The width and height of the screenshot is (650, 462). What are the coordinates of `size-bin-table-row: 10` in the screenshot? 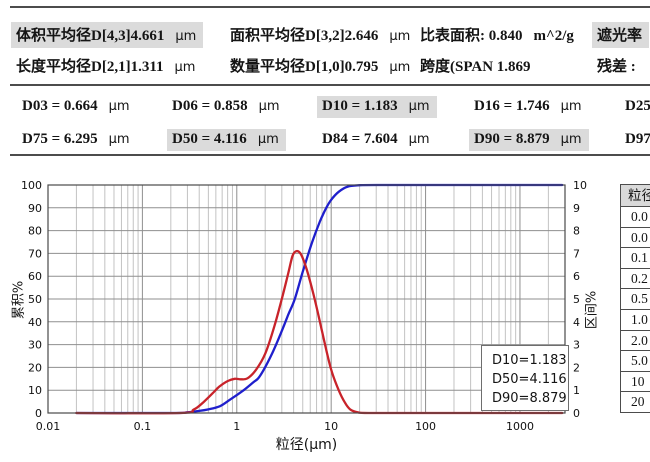 It's located at (635, 382).